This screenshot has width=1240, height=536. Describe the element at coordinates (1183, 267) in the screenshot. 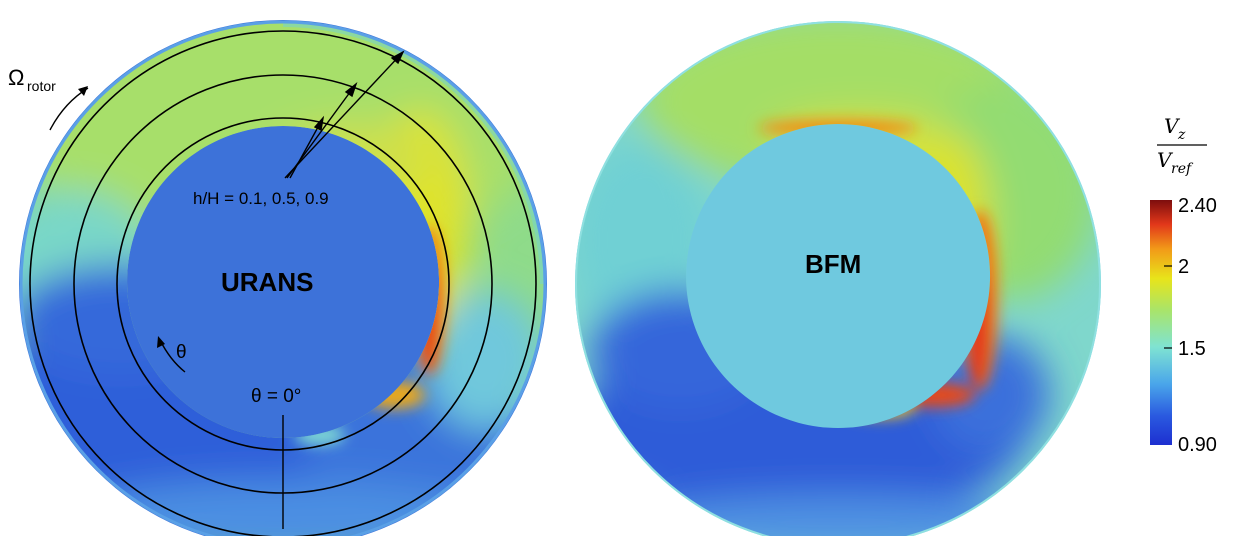

I see `colorbar-tick-label-2: 2` at that location.